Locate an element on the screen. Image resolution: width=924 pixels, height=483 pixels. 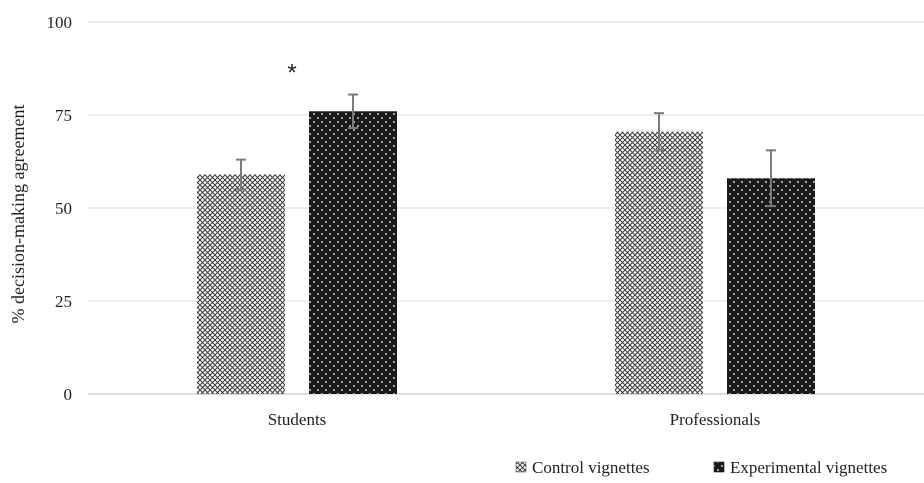
category-label-students: Students is located at coordinates (297, 419).